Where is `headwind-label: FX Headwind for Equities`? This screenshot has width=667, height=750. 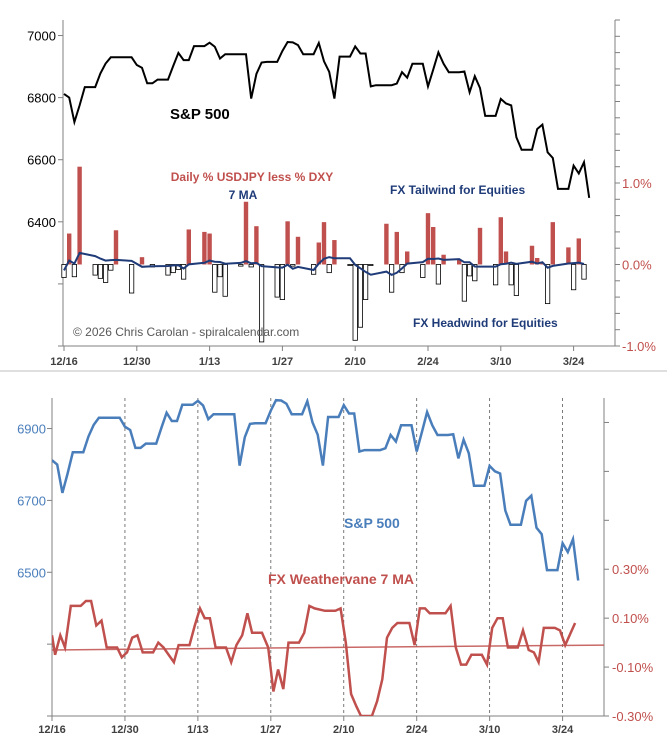
headwind-label: FX Headwind for Equities is located at coordinates (485, 323).